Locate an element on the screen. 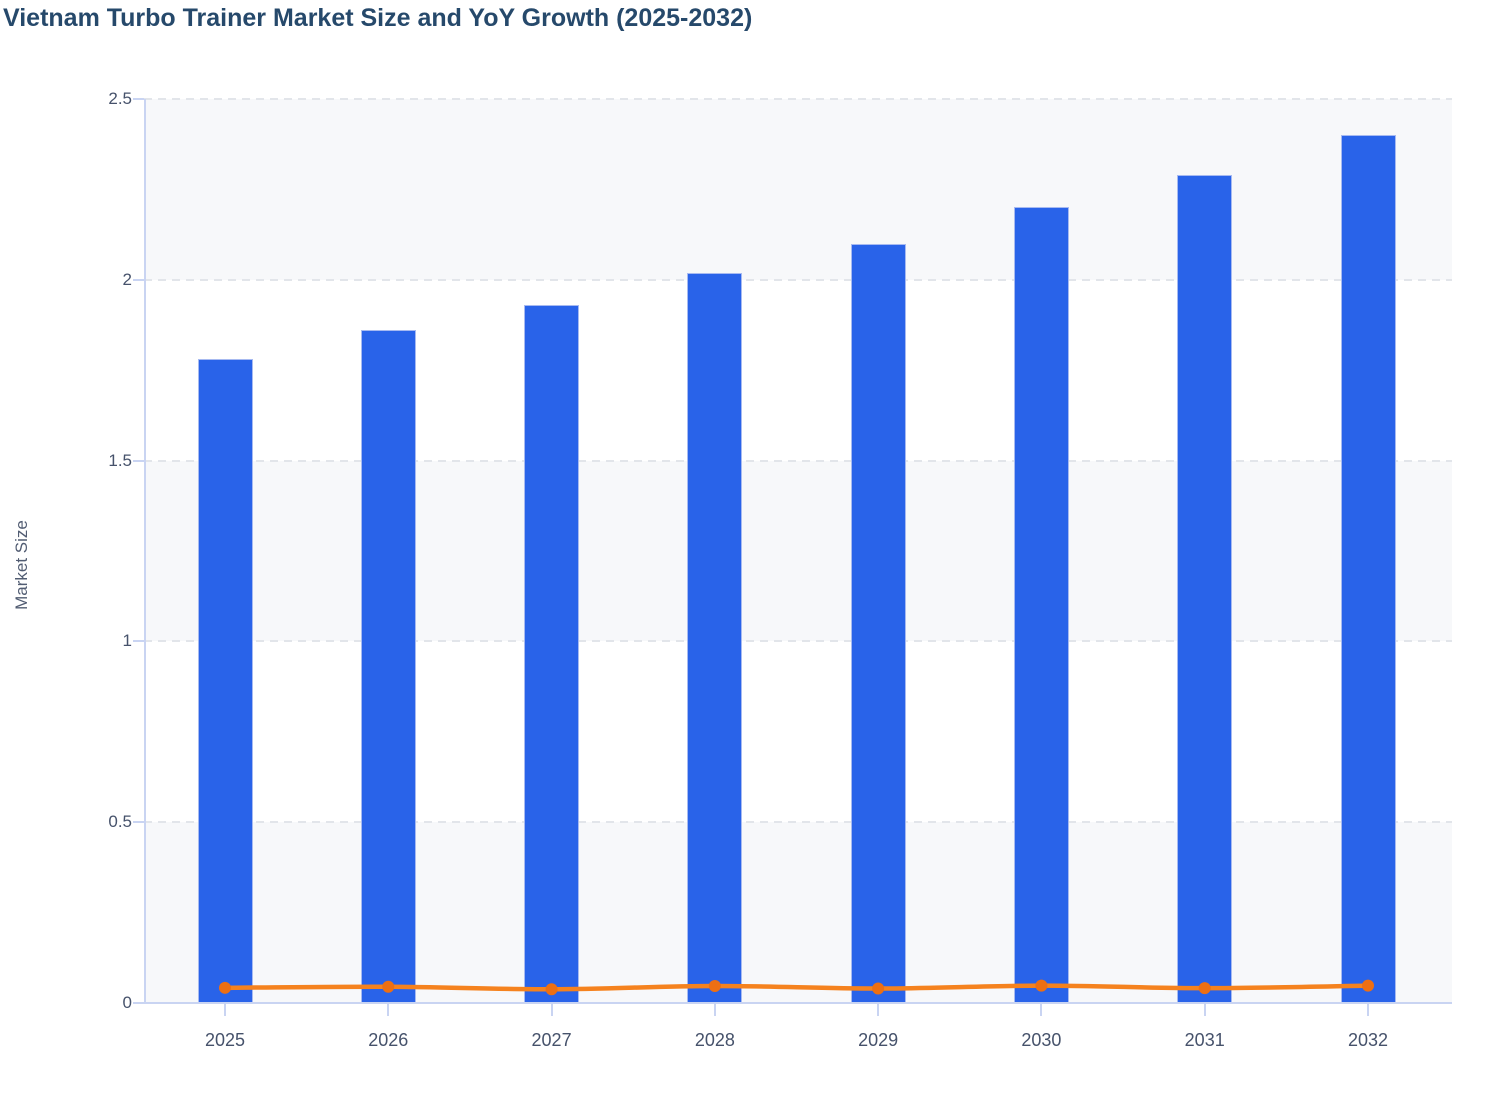  yoy-point-2032 is located at coordinates (1368, 985).